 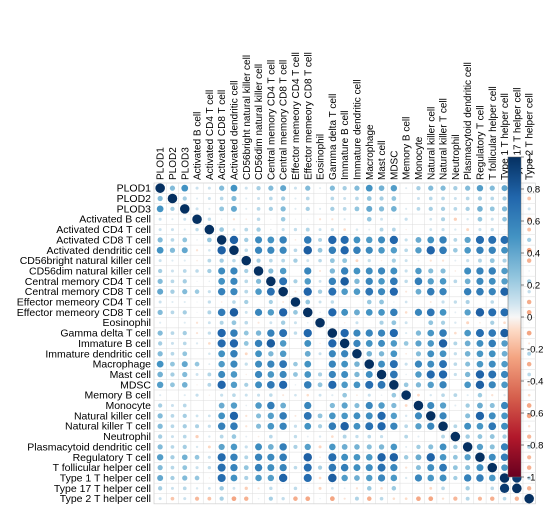 What do you see at coordinates (114, 344) in the screenshot?
I see `row-label-immature-b-cell: Immature B cell` at bounding box center [114, 344].